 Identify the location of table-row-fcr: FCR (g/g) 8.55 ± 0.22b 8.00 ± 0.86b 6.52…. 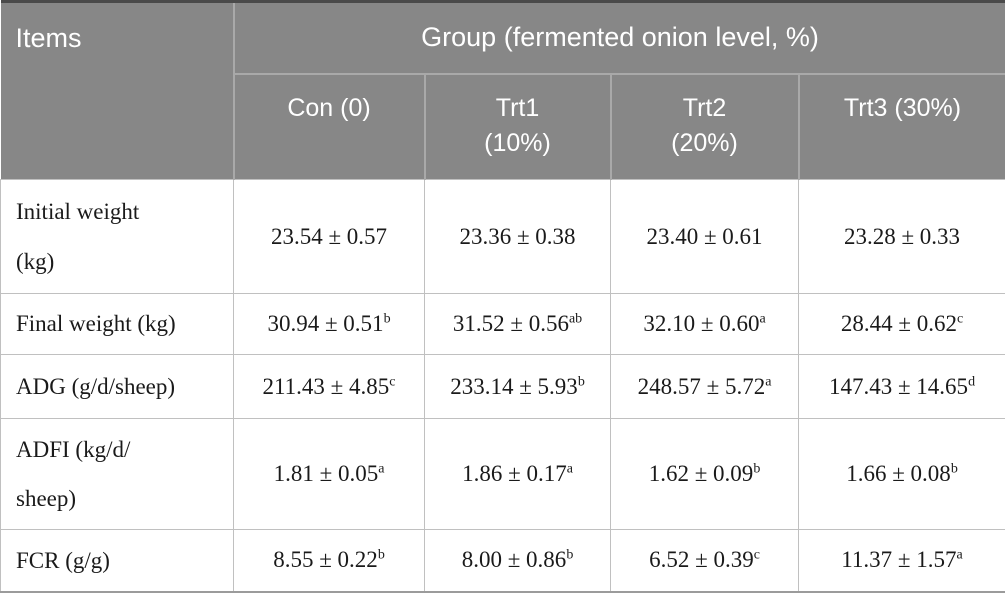
(502, 561).